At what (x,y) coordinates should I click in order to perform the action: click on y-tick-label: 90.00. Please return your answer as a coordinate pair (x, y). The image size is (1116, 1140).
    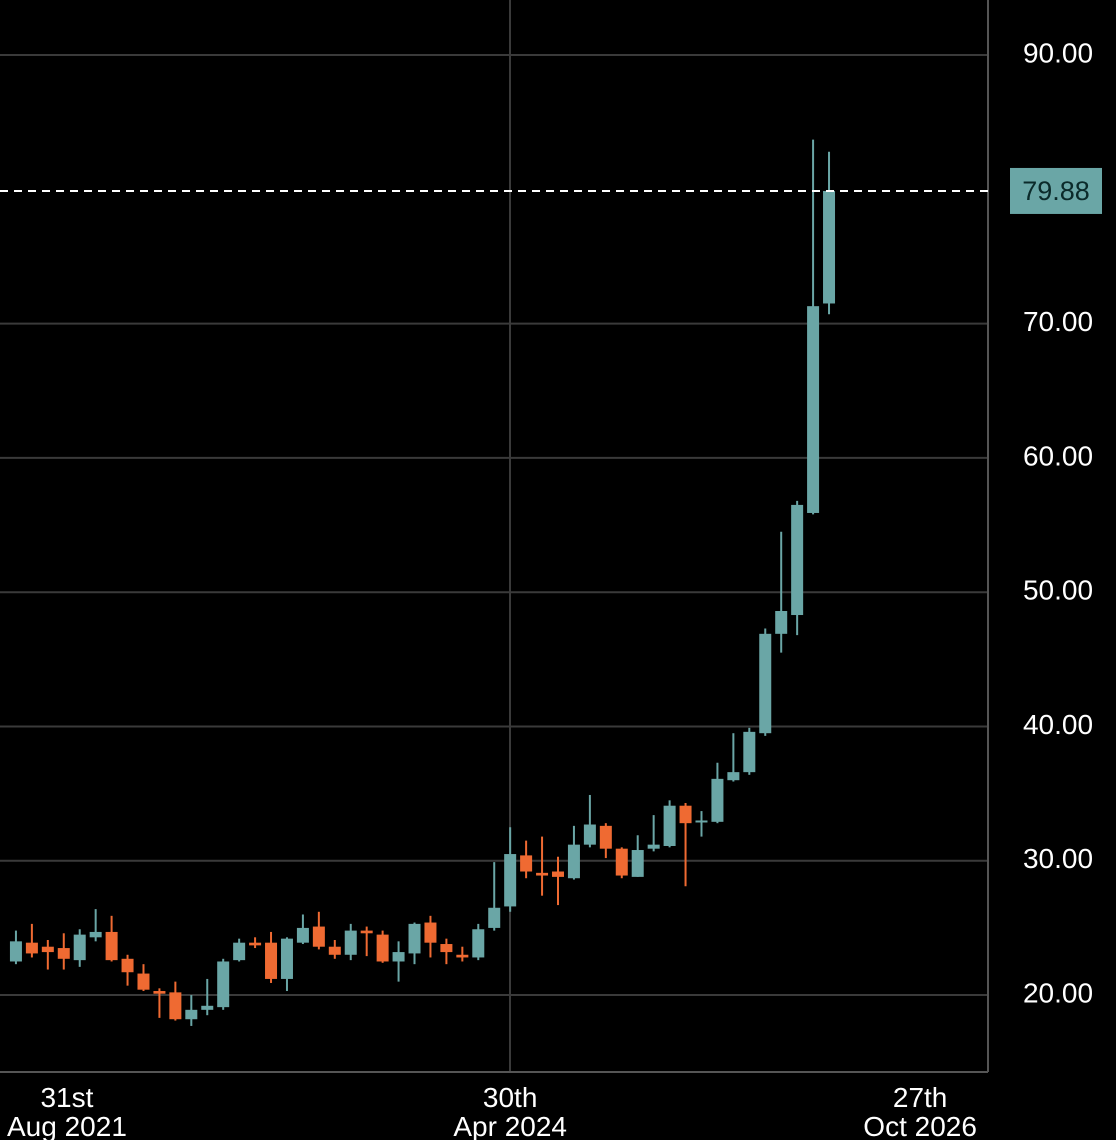
    Looking at the image, I should click on (1058, 52).